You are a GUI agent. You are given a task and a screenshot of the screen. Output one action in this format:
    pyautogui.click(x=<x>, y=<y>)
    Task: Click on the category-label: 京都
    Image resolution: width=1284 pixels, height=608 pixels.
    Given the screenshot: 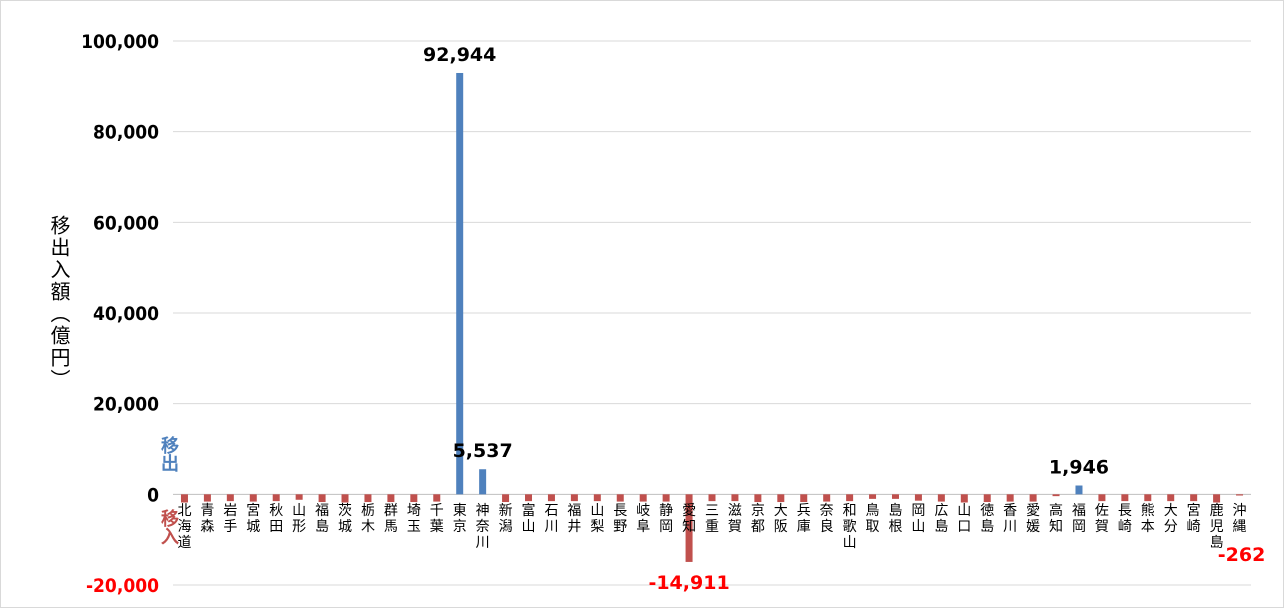 What is the action you would take?
    pyautogui.click(x=758, y=519)
    